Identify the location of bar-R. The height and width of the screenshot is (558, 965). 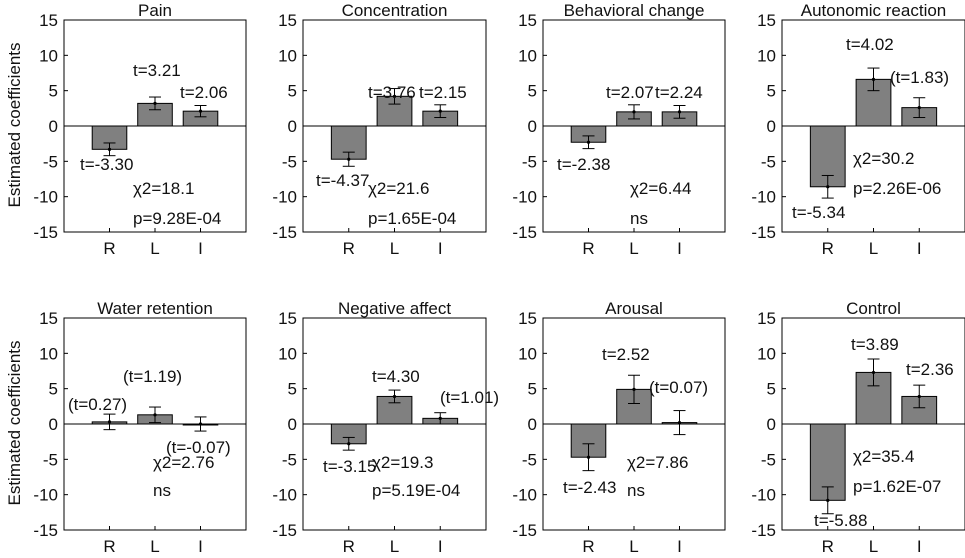
(348, 142).